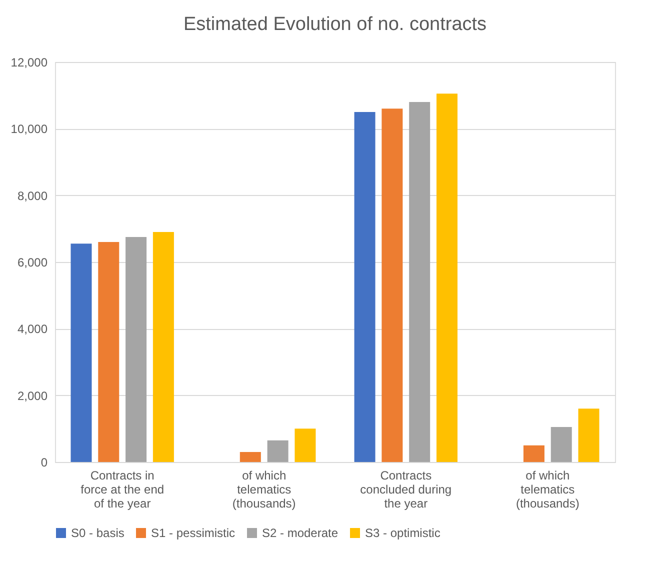  What do you see at coordinates (44, 463) in the screenshot?
I see `y-tick-label: 0` at bounding box center [44, 463].